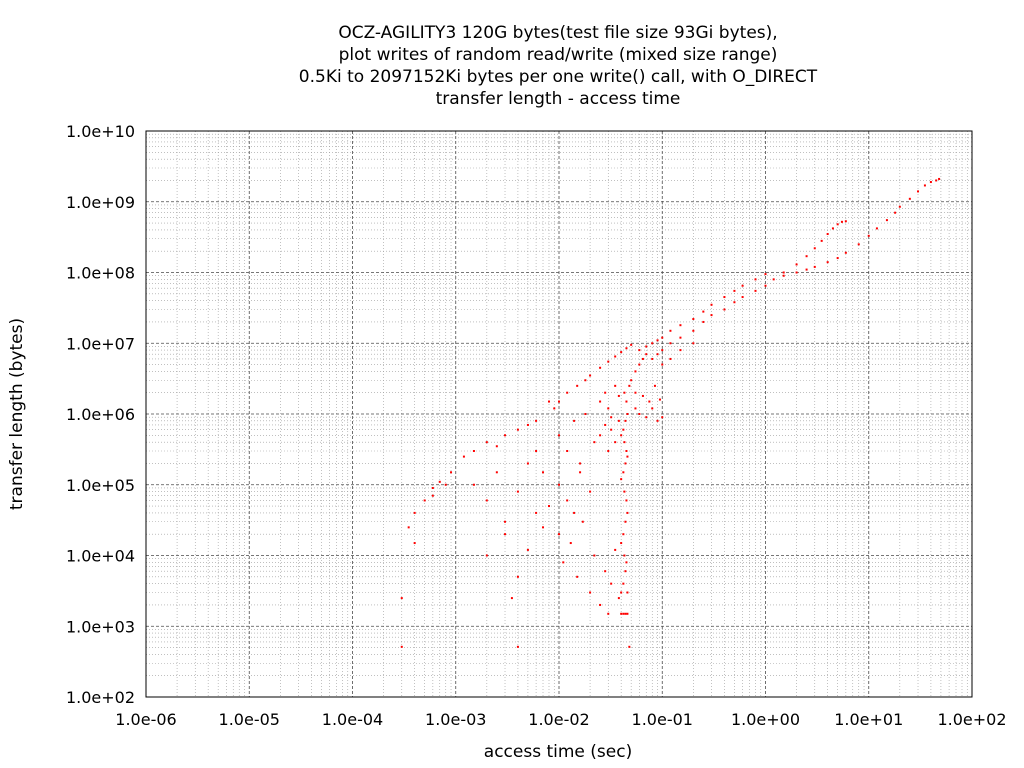  What do you see at coordinates (100, 414) in the screenshot?
I see `y-tick-label: 1.0e+06` at bounding box center [100, 414].